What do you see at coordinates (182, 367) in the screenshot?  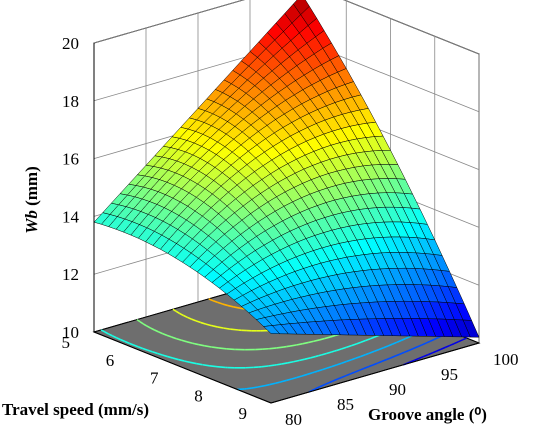 I see `y-axis-line` at bounding box center [182, 367].